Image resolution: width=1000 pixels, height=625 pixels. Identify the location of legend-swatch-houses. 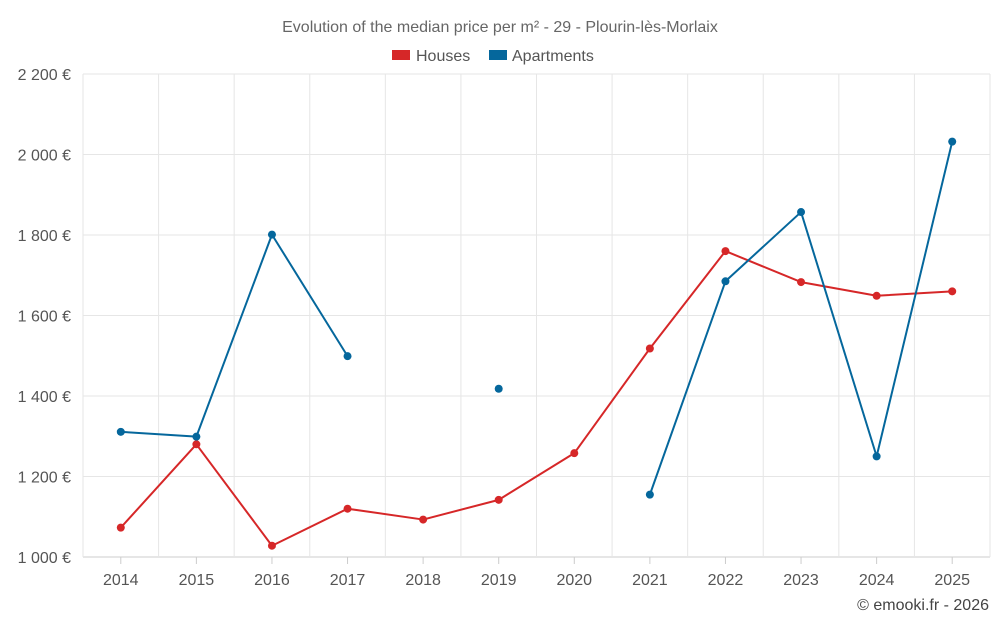
(401, 55).